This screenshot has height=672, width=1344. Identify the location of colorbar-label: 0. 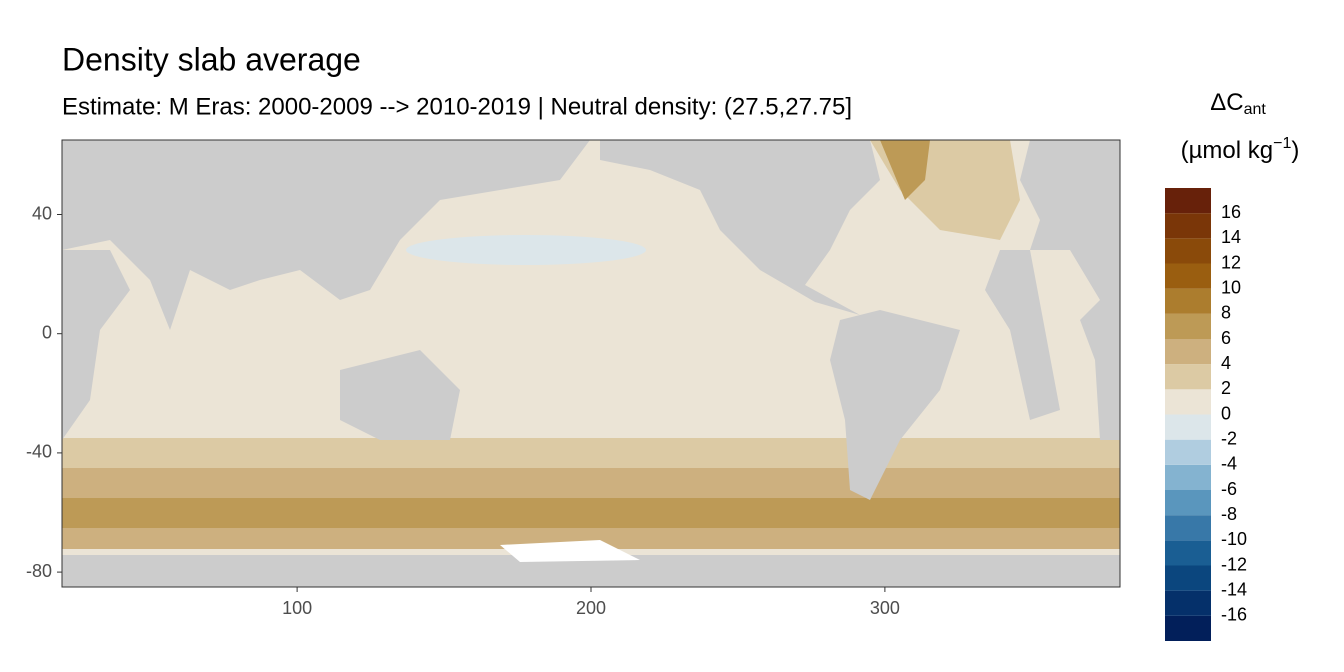
(1226, 413).